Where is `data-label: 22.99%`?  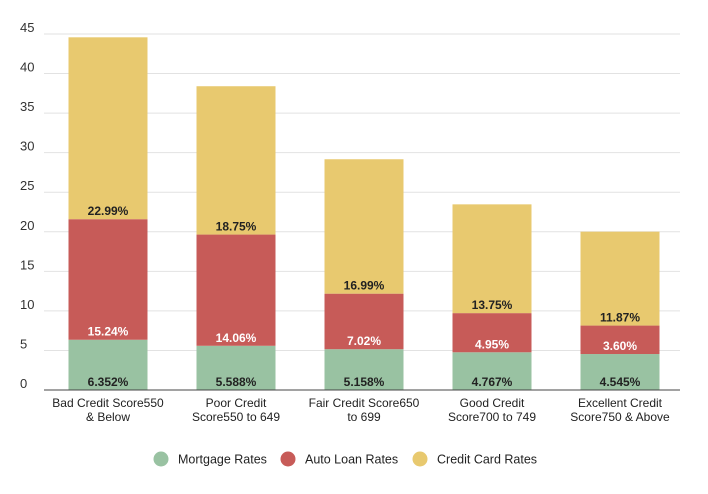
data-label: 22.99% is located at coordinates (108, 211).